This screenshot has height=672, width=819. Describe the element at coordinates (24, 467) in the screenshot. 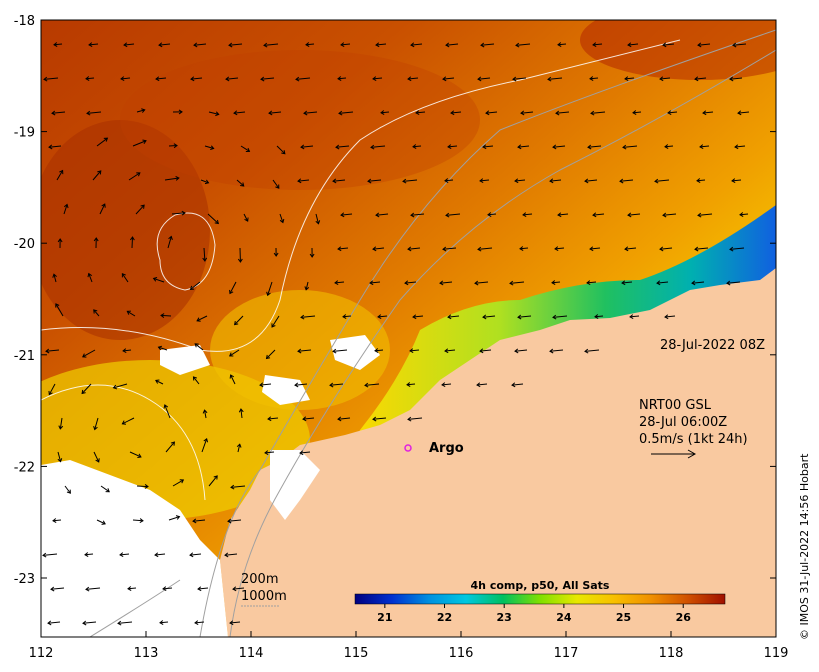

I see `y-tick-label: -22` at that location.